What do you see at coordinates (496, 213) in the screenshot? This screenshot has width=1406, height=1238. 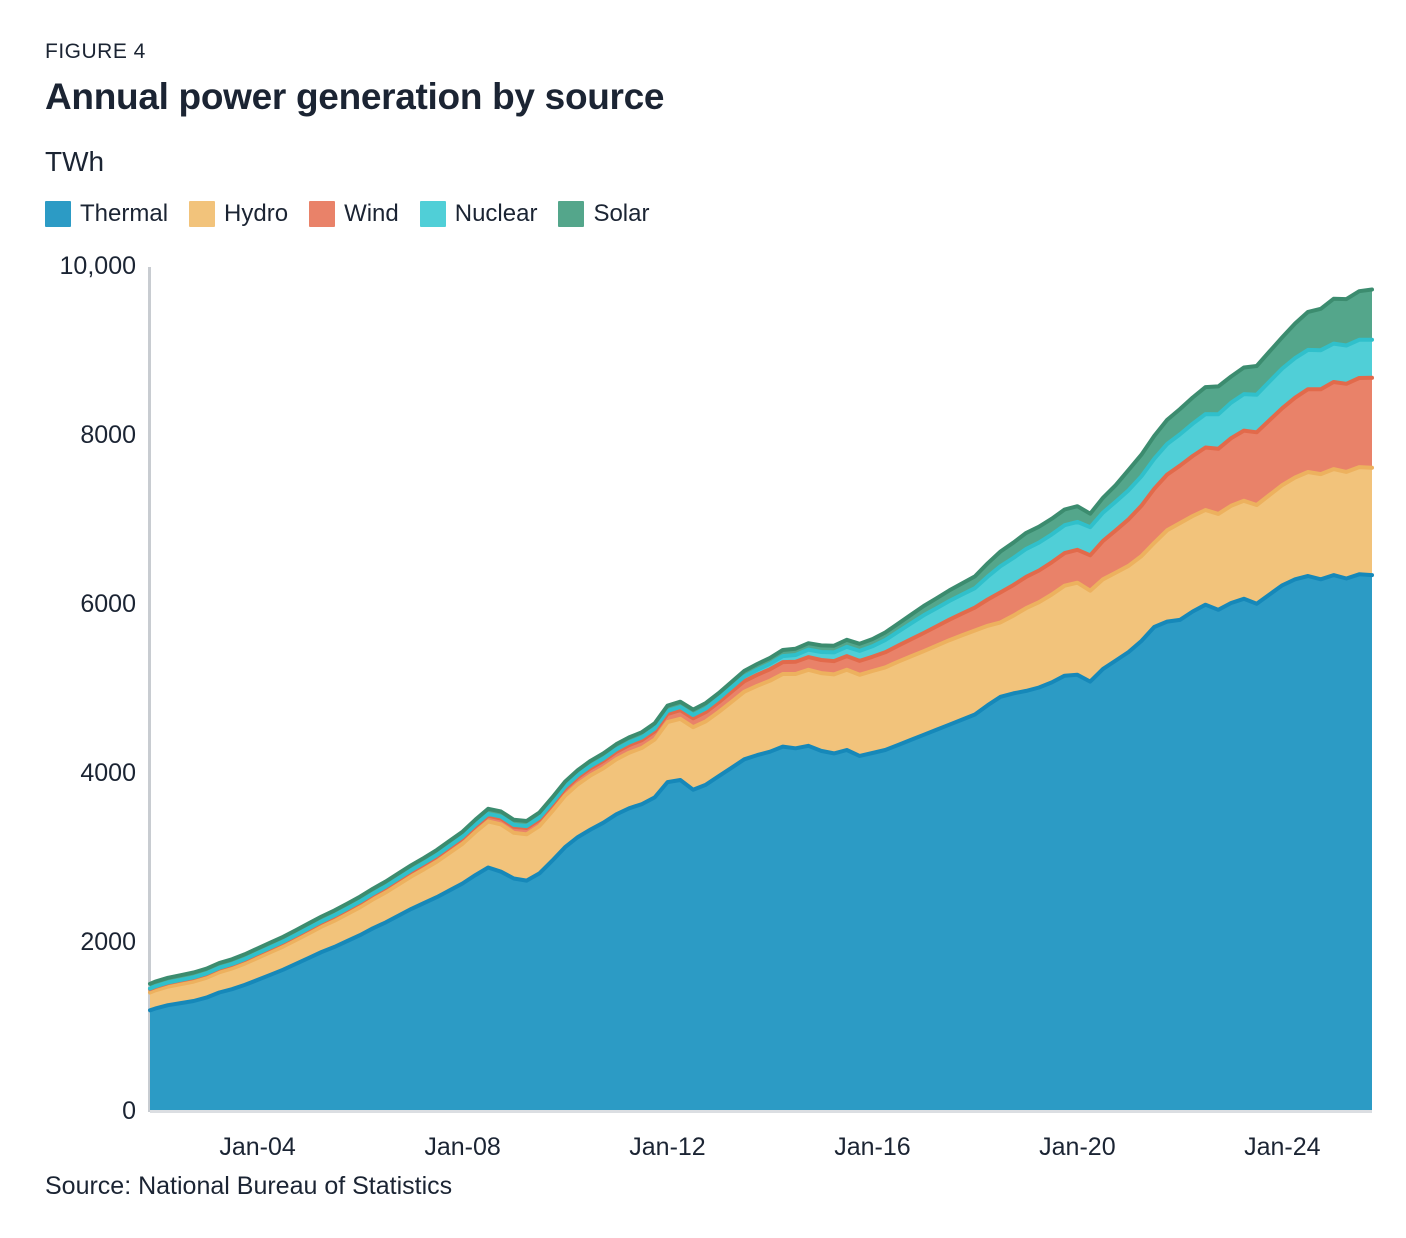 I see `legend-label: Nuclear` at bounding box center [496, 213].